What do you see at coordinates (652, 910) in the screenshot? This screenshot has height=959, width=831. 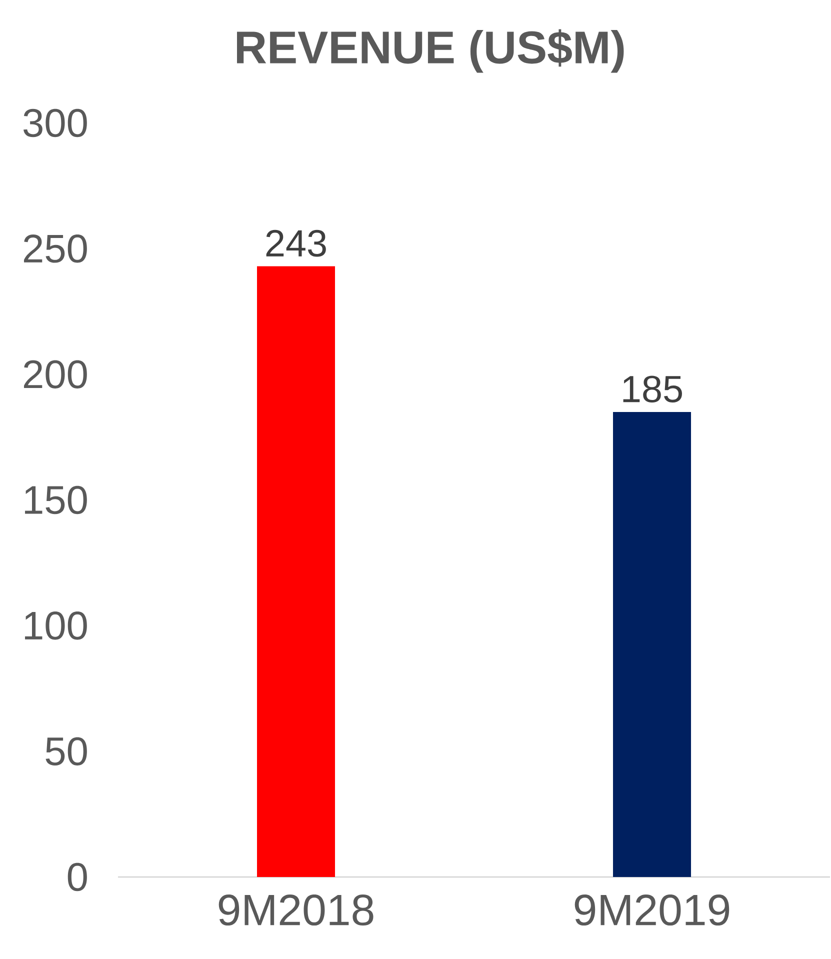 I see `x-tick-label: 9M2019` at bounding box center [652, 910].